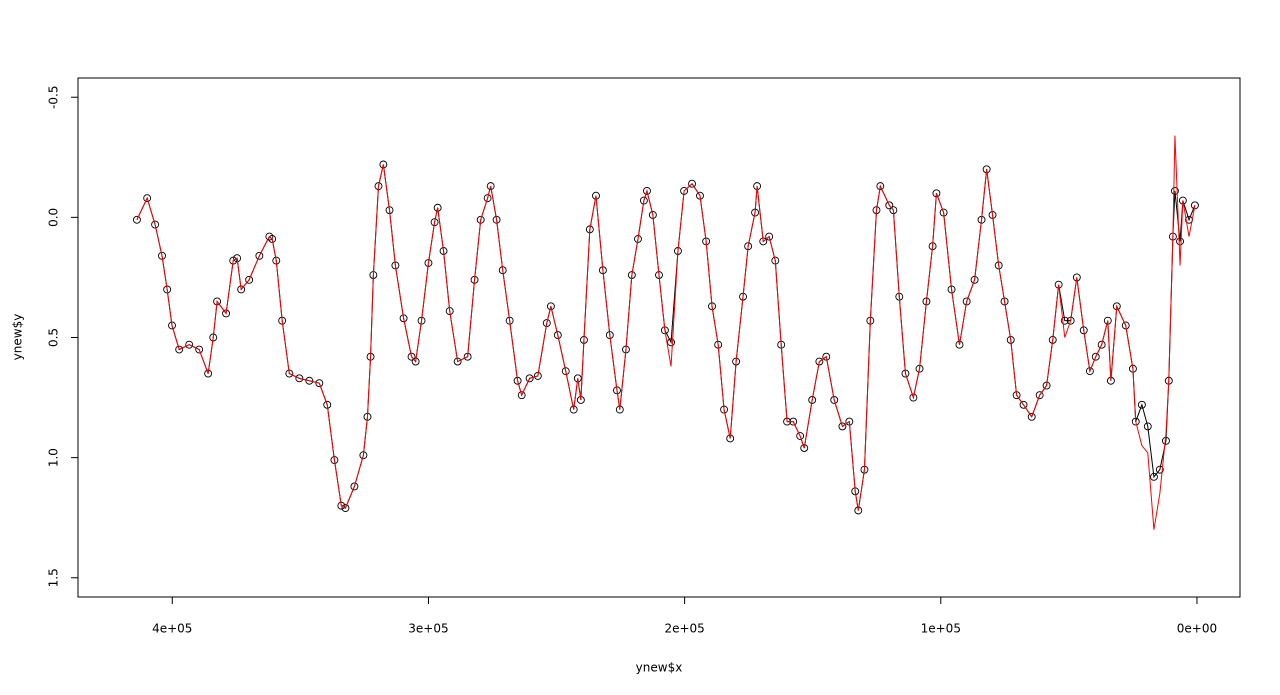  What do you see at coordinates (54, 217) in the screenshot?
I see `y-tick-label: 0.0` at bounding box center [54, 217].